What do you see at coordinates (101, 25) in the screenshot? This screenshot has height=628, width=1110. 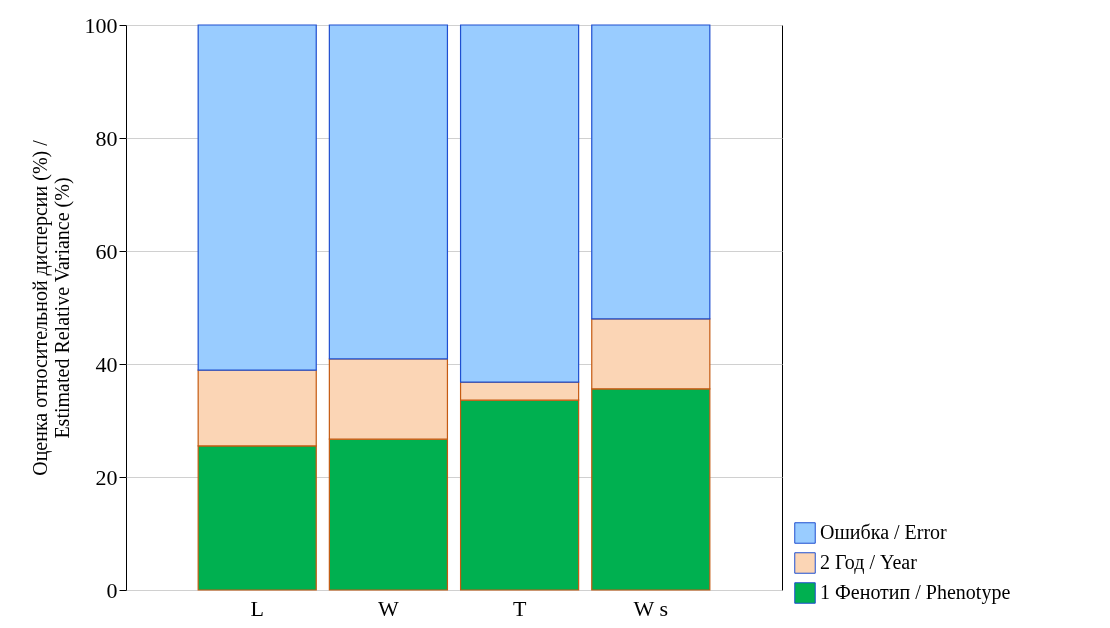 I see `y-tick-label: 100` at bounding box center [101, 25].